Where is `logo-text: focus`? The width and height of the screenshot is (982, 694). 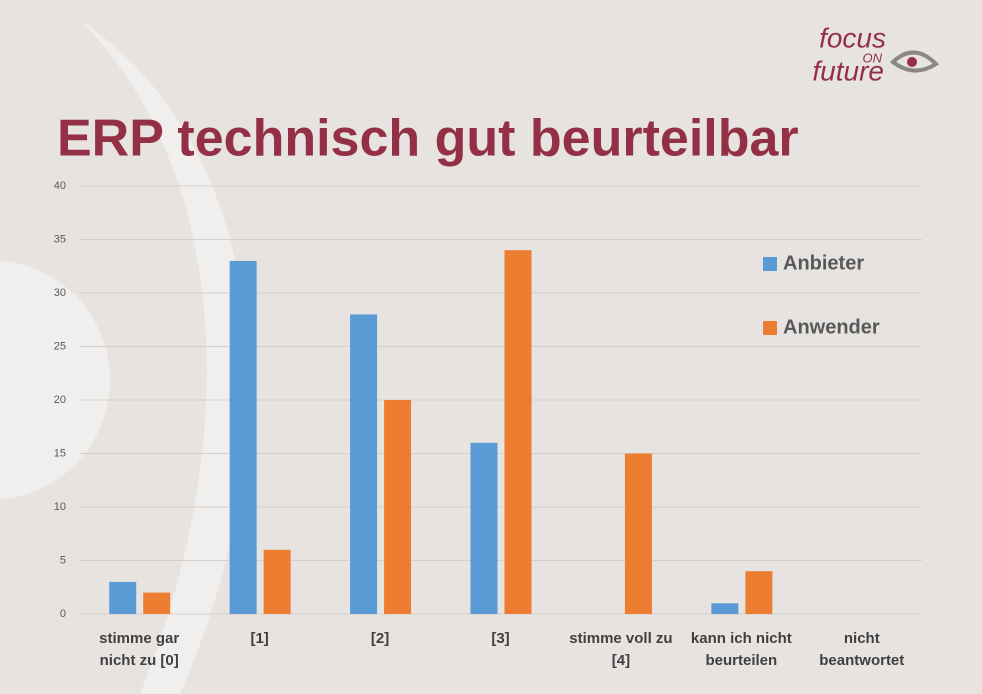 logo-text: focus is located at coordinates (852, 37).